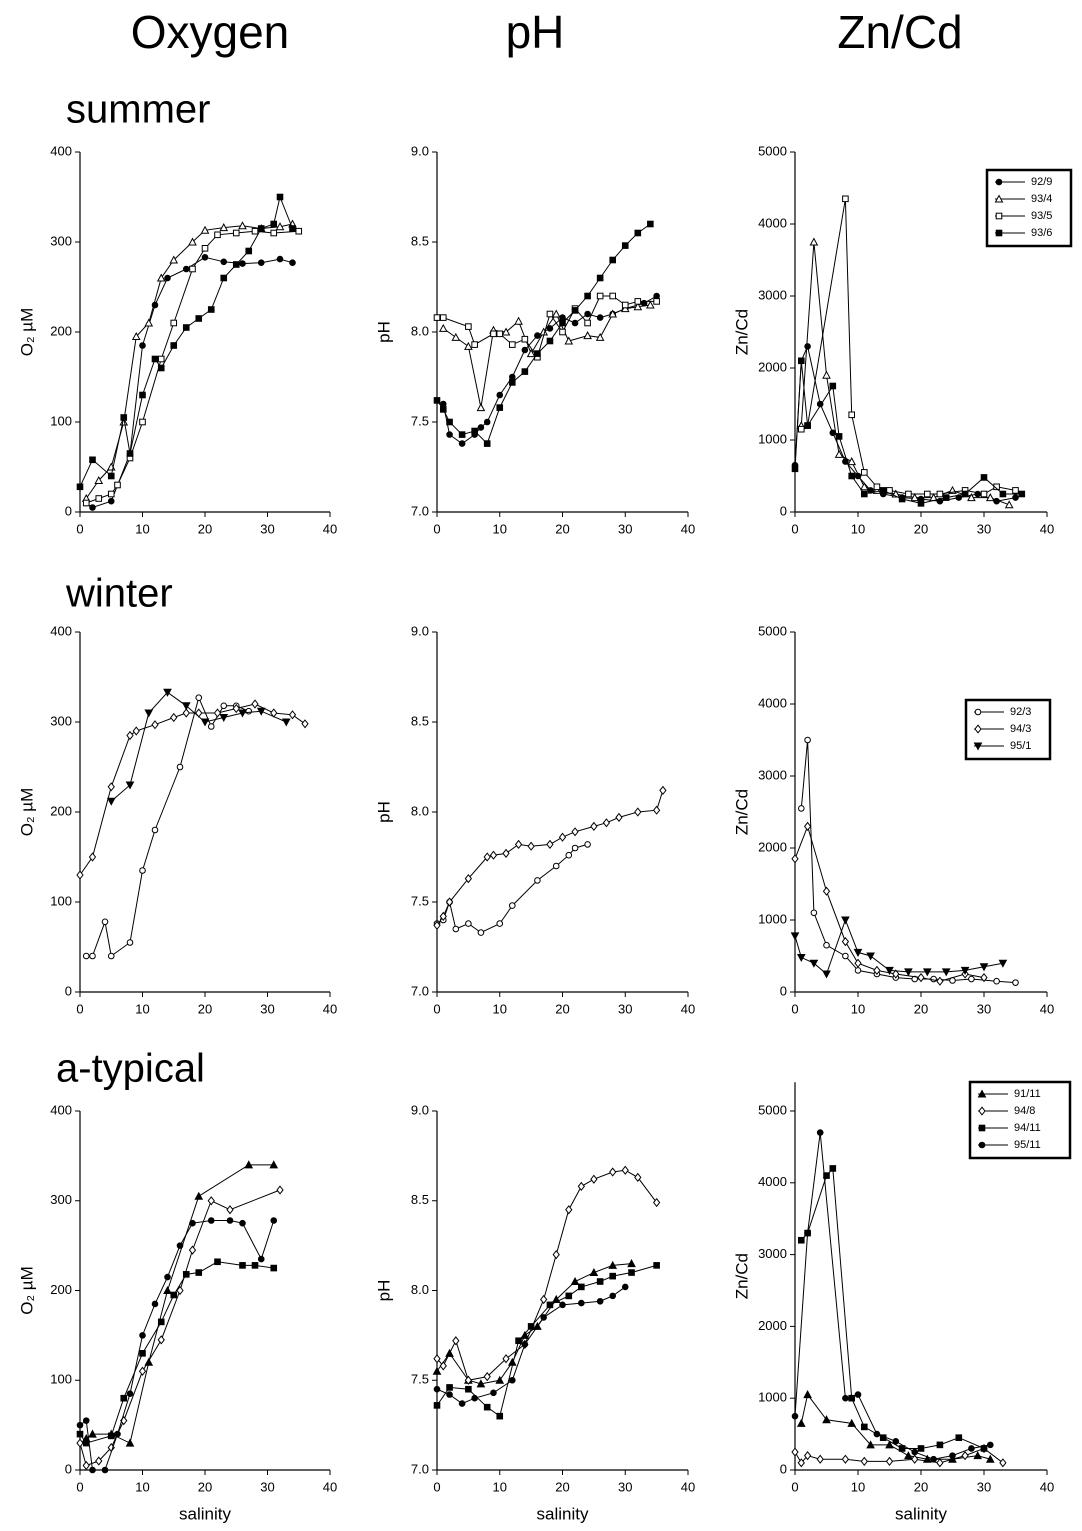  I want to click on y-tick-label: 8.0, so click(420, 330).